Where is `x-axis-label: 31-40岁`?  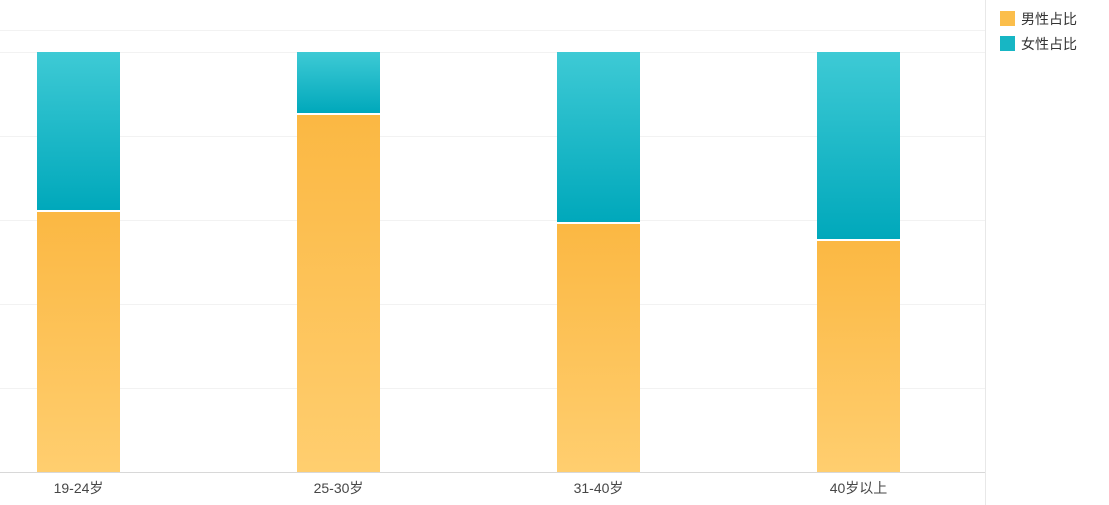 x-axis-label: 31-40岁 is located at coordinates (598, 488).